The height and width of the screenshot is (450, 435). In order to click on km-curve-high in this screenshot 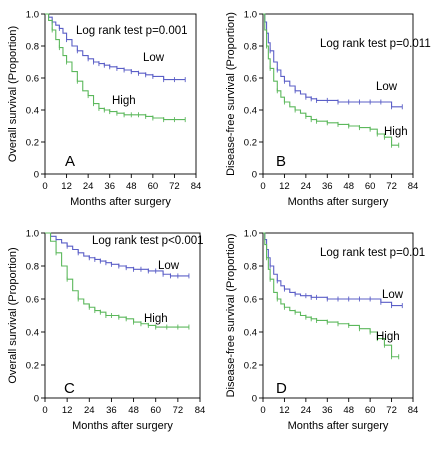, I will do `click(331, 79)`.